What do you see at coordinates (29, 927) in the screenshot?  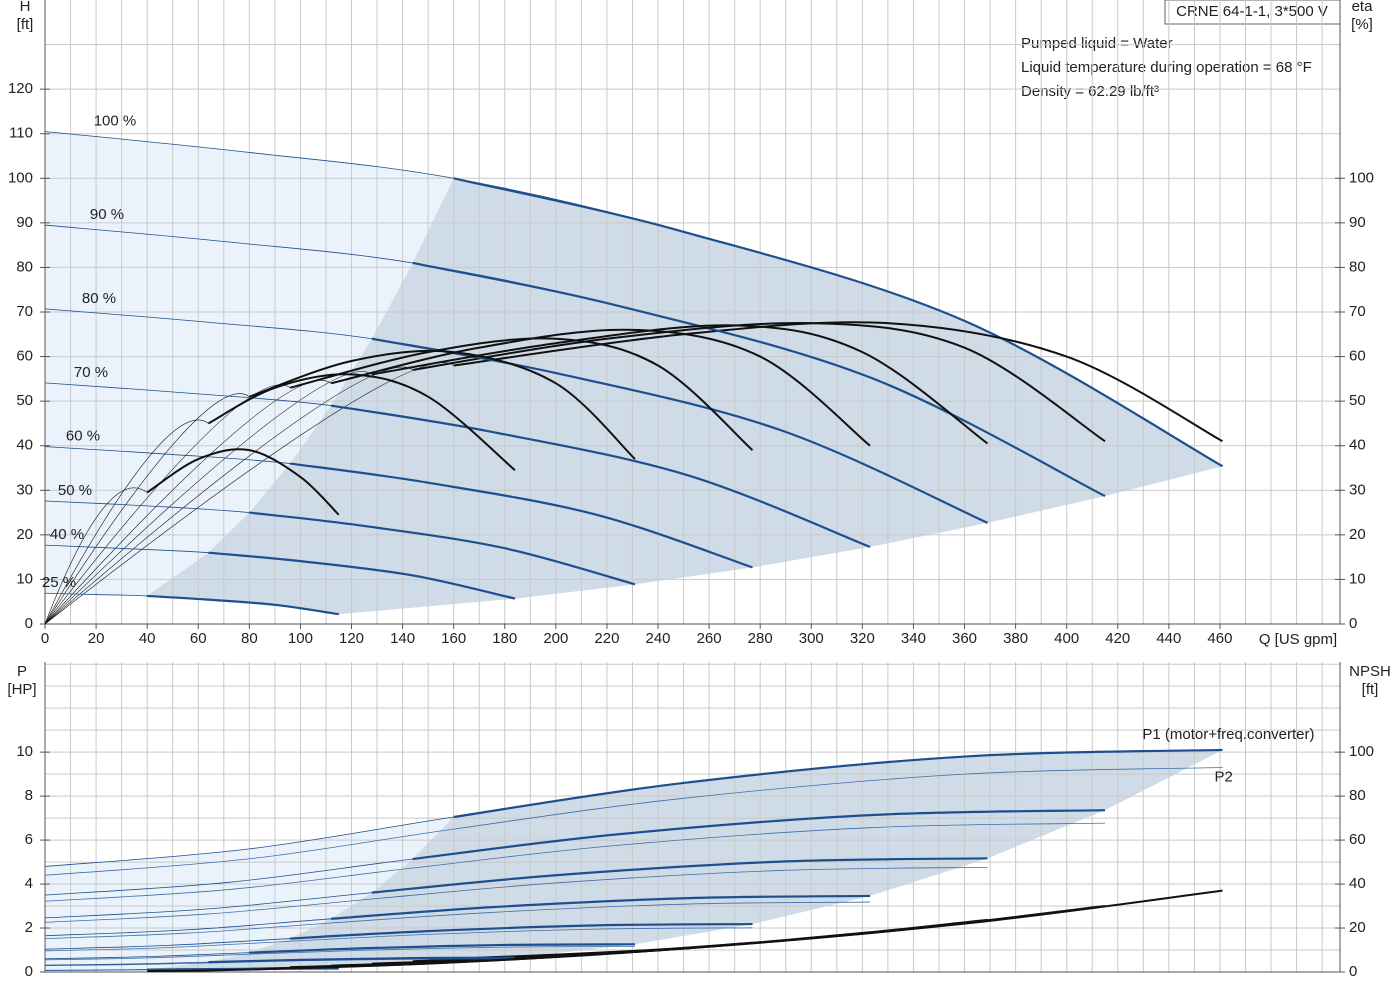 I see `y-tick-label: 2` at bounding box center [29, 927].